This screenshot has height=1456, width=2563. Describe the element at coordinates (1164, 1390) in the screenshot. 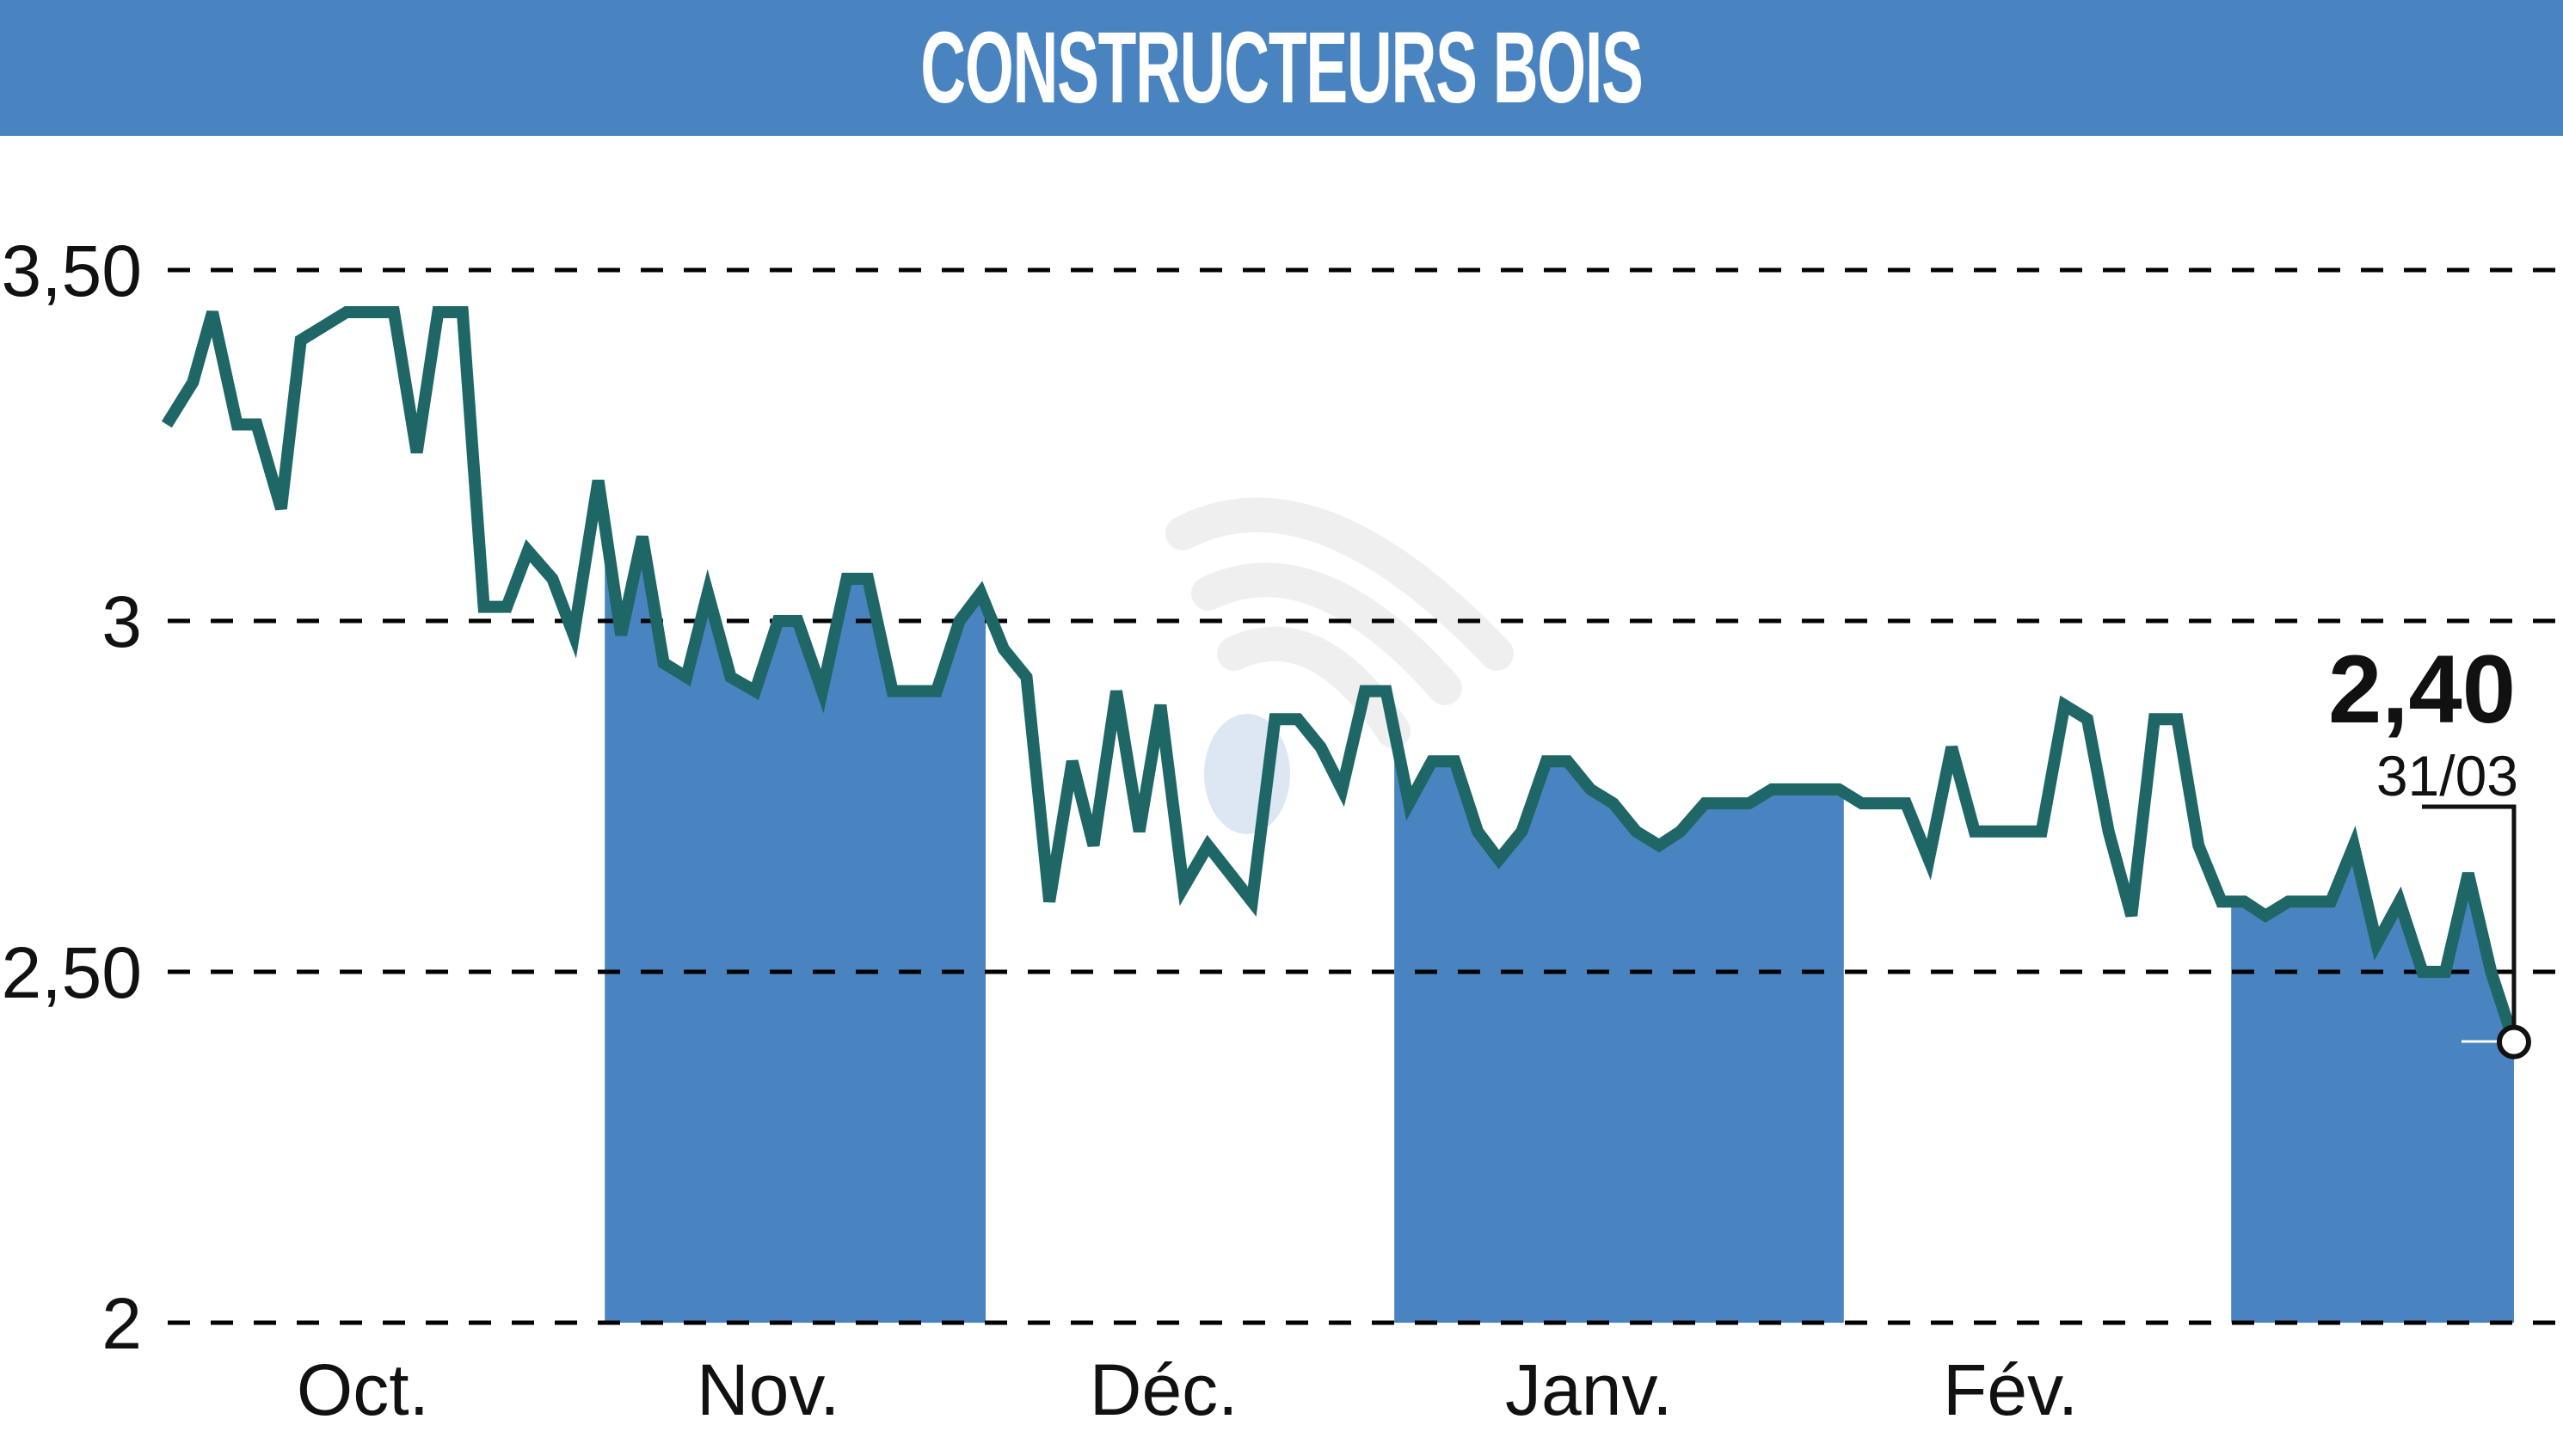

I see `x-tick-label: Déc.` at that location.